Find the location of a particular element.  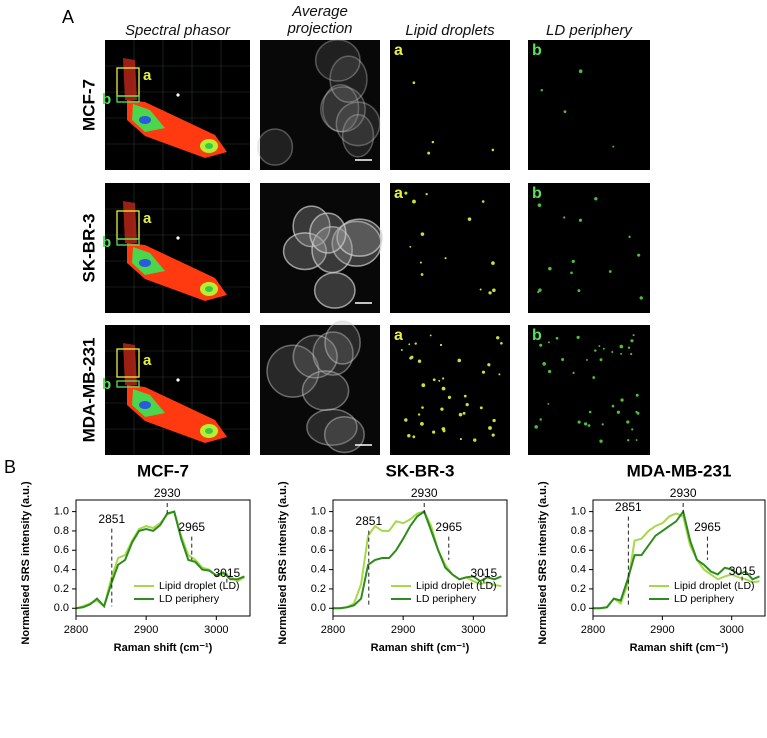

annotation-label: 2965 is located at coordinates (448, 527).